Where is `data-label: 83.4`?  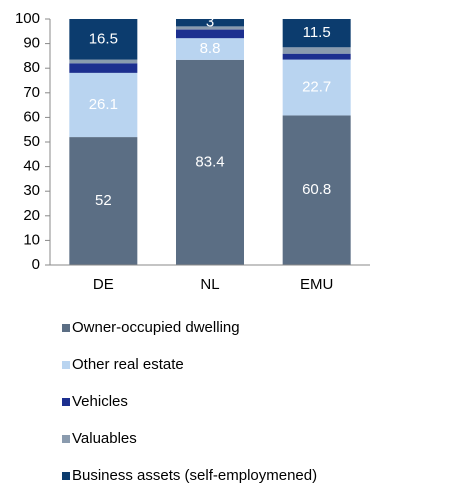 data-label: 83.4 is located at coordinates (209, 161).